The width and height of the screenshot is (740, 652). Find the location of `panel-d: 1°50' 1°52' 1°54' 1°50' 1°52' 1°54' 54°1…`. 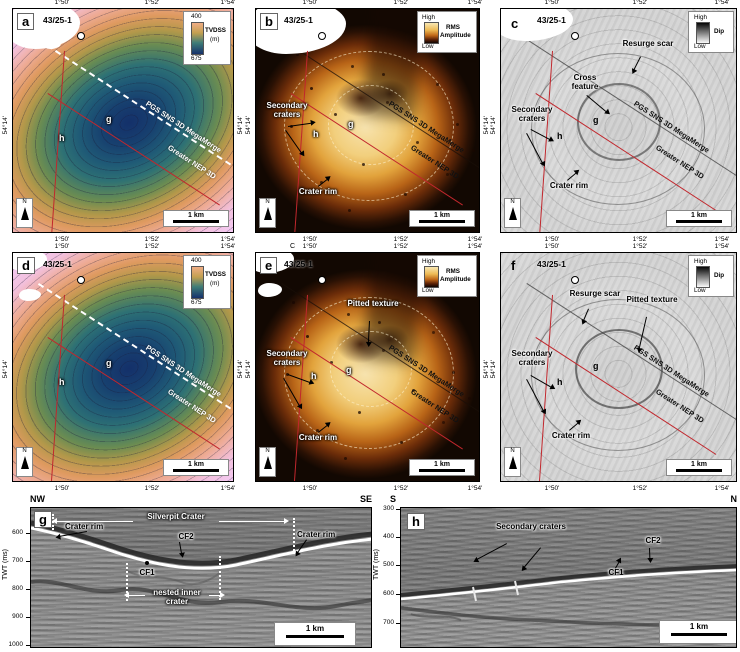

panel-d: 1°50' 1°52' 1°54' 1°50' 1°52' 1°54' 54°1… is located at coordinates (123, 367).